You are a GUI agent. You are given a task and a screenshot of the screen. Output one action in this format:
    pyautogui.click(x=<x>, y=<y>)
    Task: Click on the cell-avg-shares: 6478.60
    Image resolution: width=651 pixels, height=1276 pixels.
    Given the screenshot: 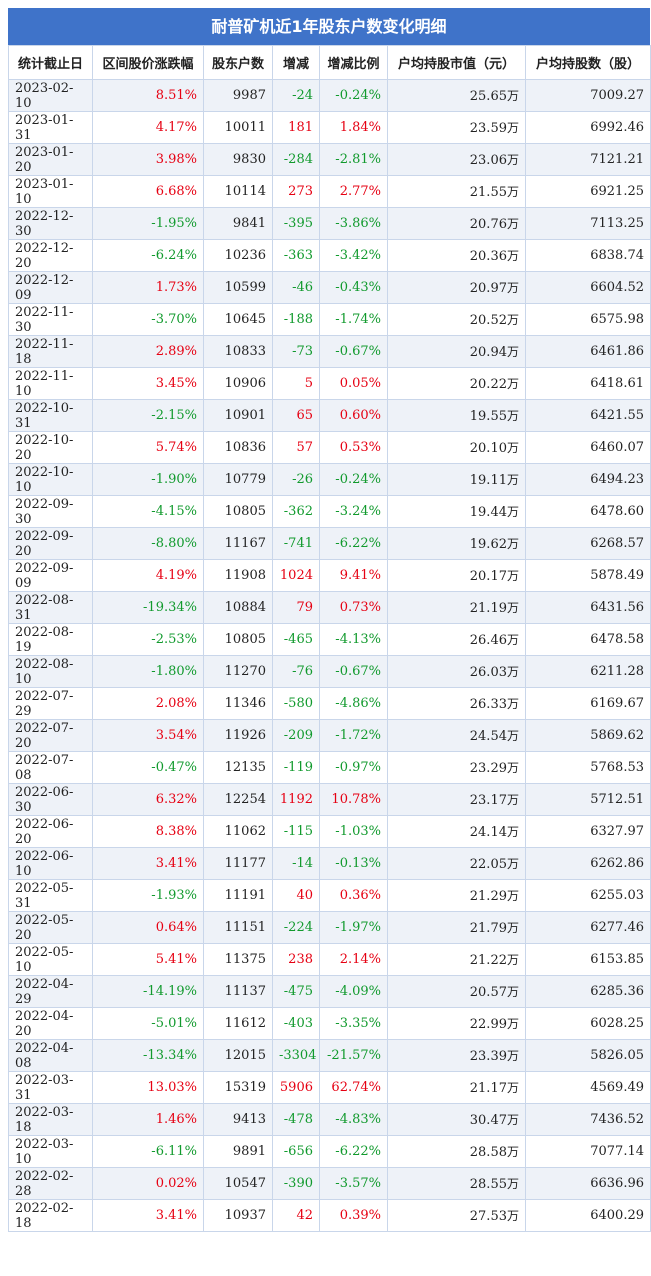 What is the action you would take?
    pyautogui.click(x=588, y=511)
    